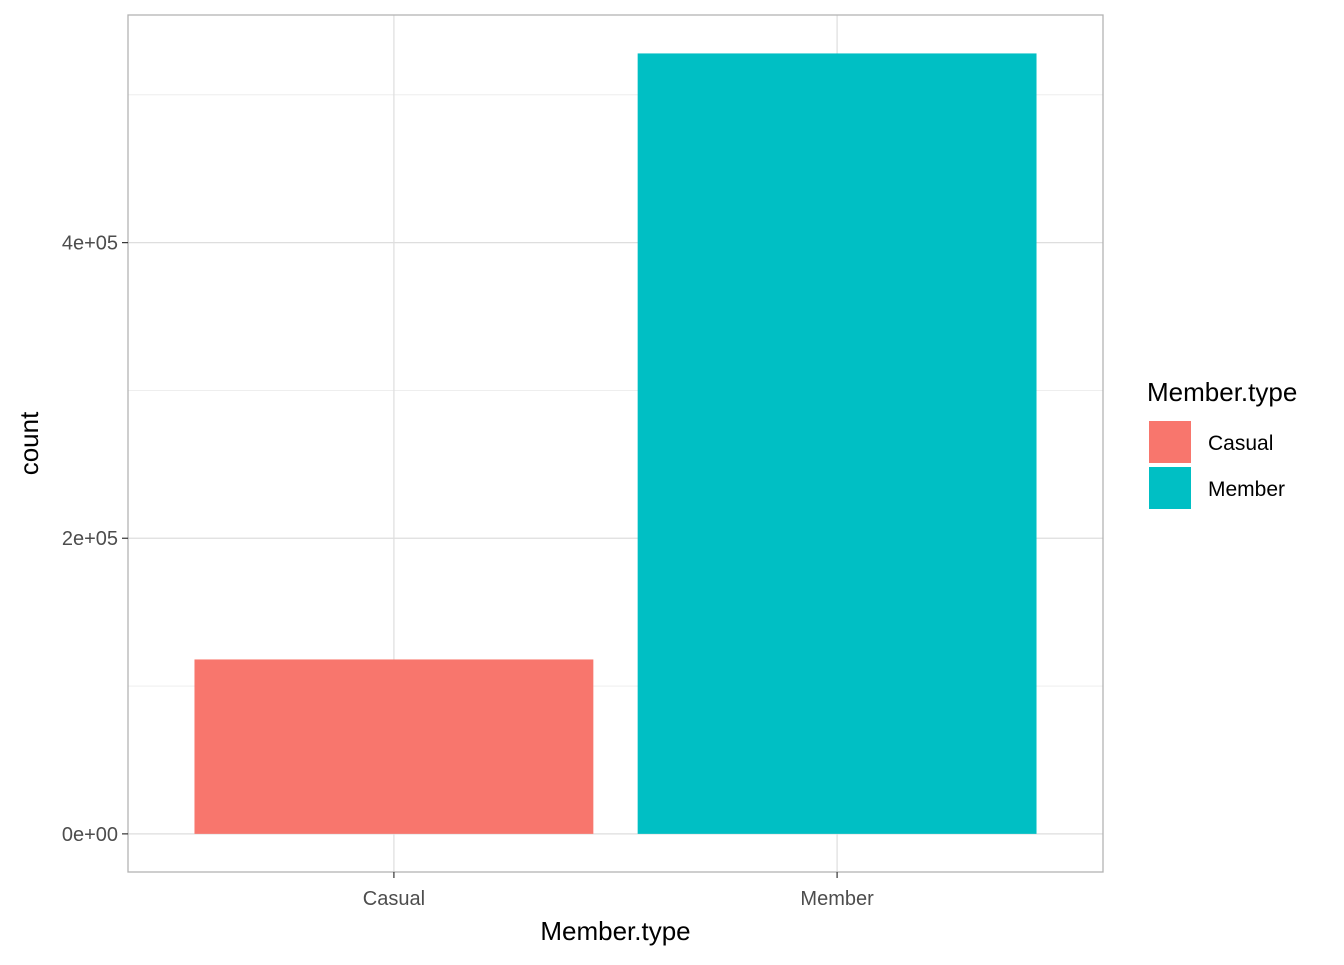 The image size is (1344, 965). I want to click on legend-title: Member.type, so click(1222, 392).